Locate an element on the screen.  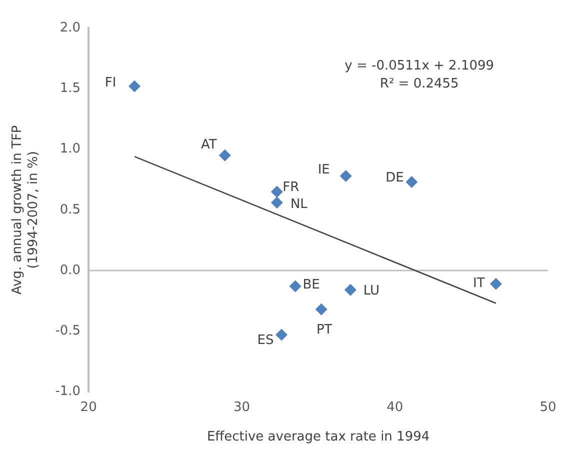
annotation: AT is located at coordinates (208, 145).